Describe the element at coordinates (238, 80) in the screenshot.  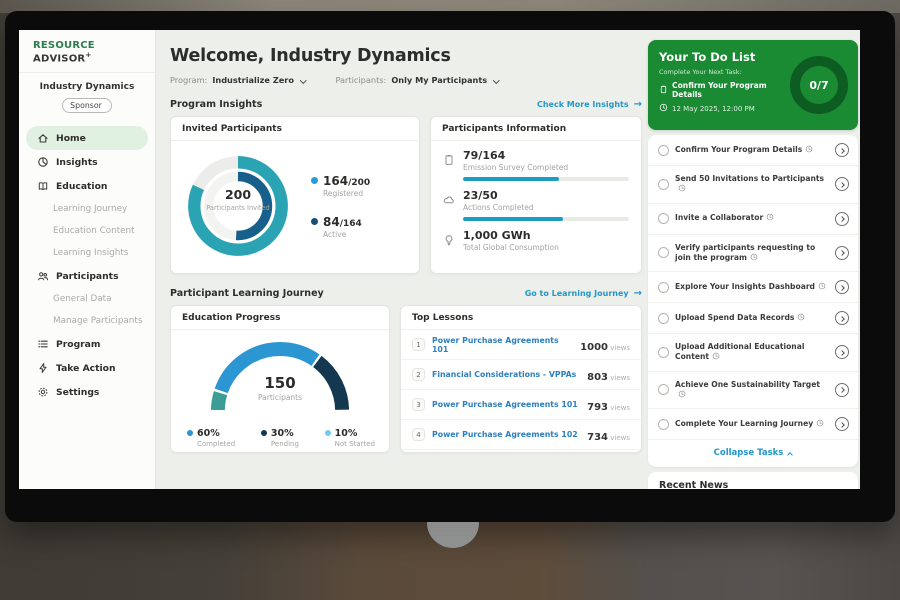
I see `program-filter-dropdown: Program: Industrialize Zero` at that location.